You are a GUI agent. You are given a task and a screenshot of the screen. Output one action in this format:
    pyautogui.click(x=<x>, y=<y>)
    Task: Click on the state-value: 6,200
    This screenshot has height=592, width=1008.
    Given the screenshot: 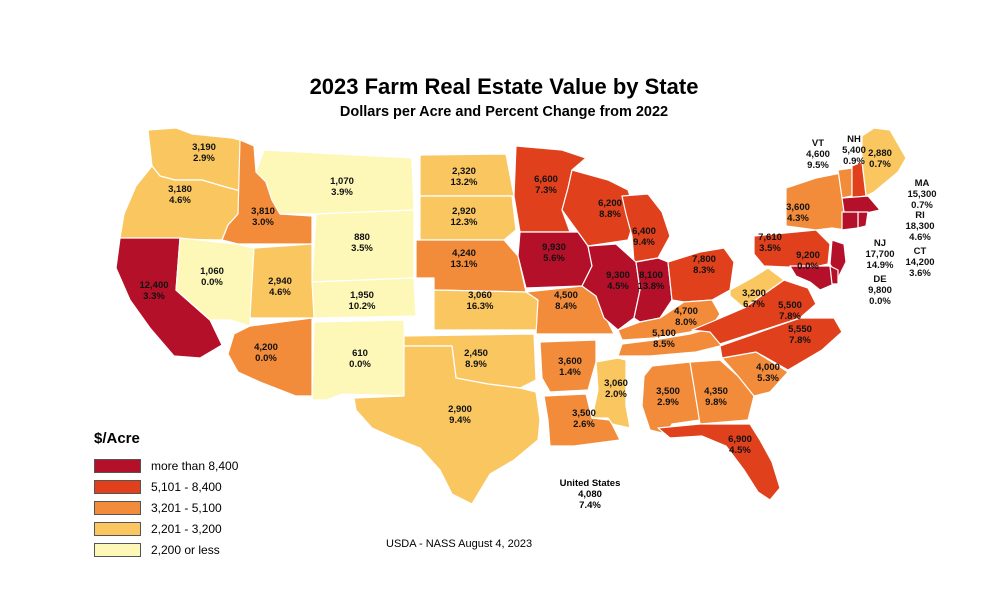 What is the action you would take?
    pyautogui.click(x=610, y=203)
    